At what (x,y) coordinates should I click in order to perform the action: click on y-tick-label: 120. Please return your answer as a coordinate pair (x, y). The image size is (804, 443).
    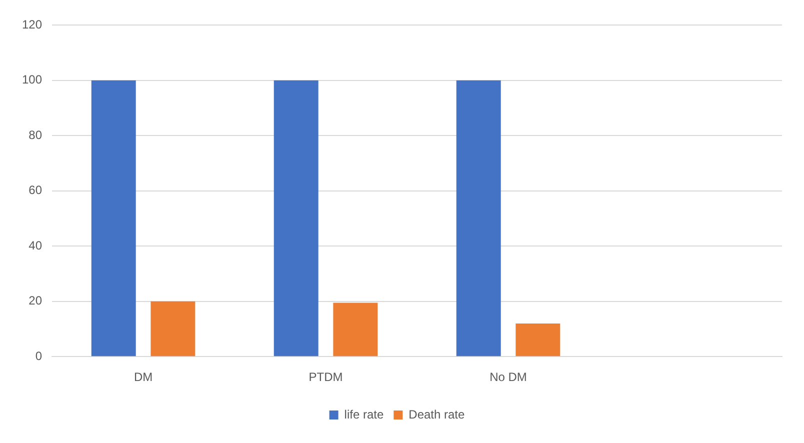
    Looking at the image, I should click on (32, 25).